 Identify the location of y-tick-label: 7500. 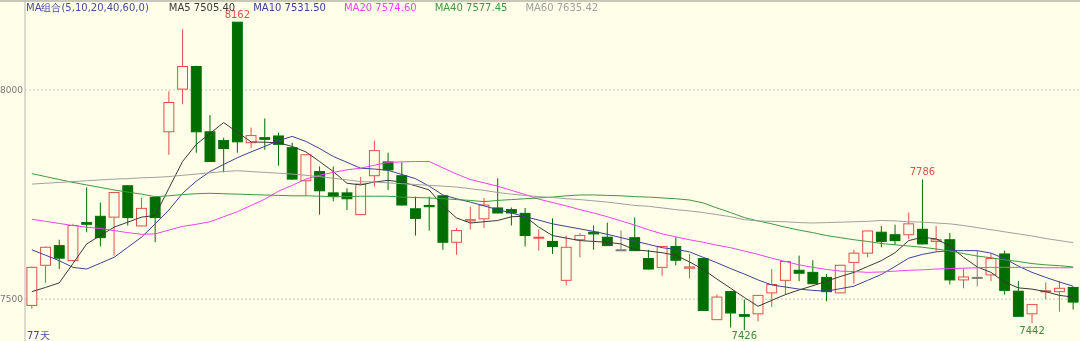
(12, 299).